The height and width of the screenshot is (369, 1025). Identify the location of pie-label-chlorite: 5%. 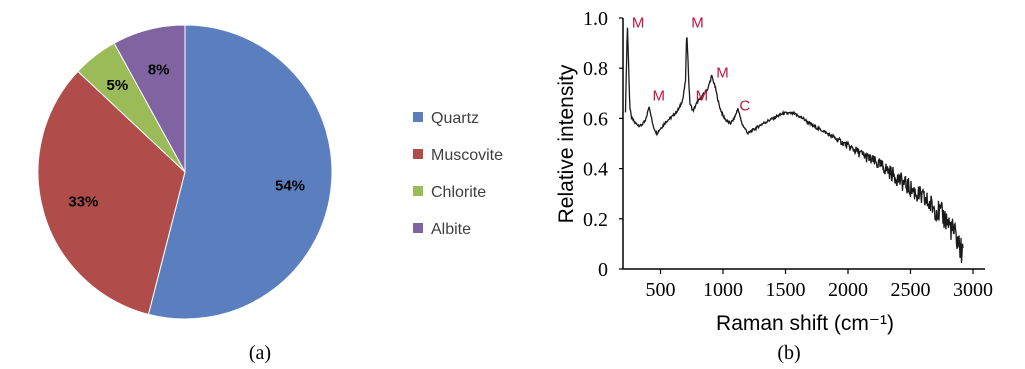
(118, 85).